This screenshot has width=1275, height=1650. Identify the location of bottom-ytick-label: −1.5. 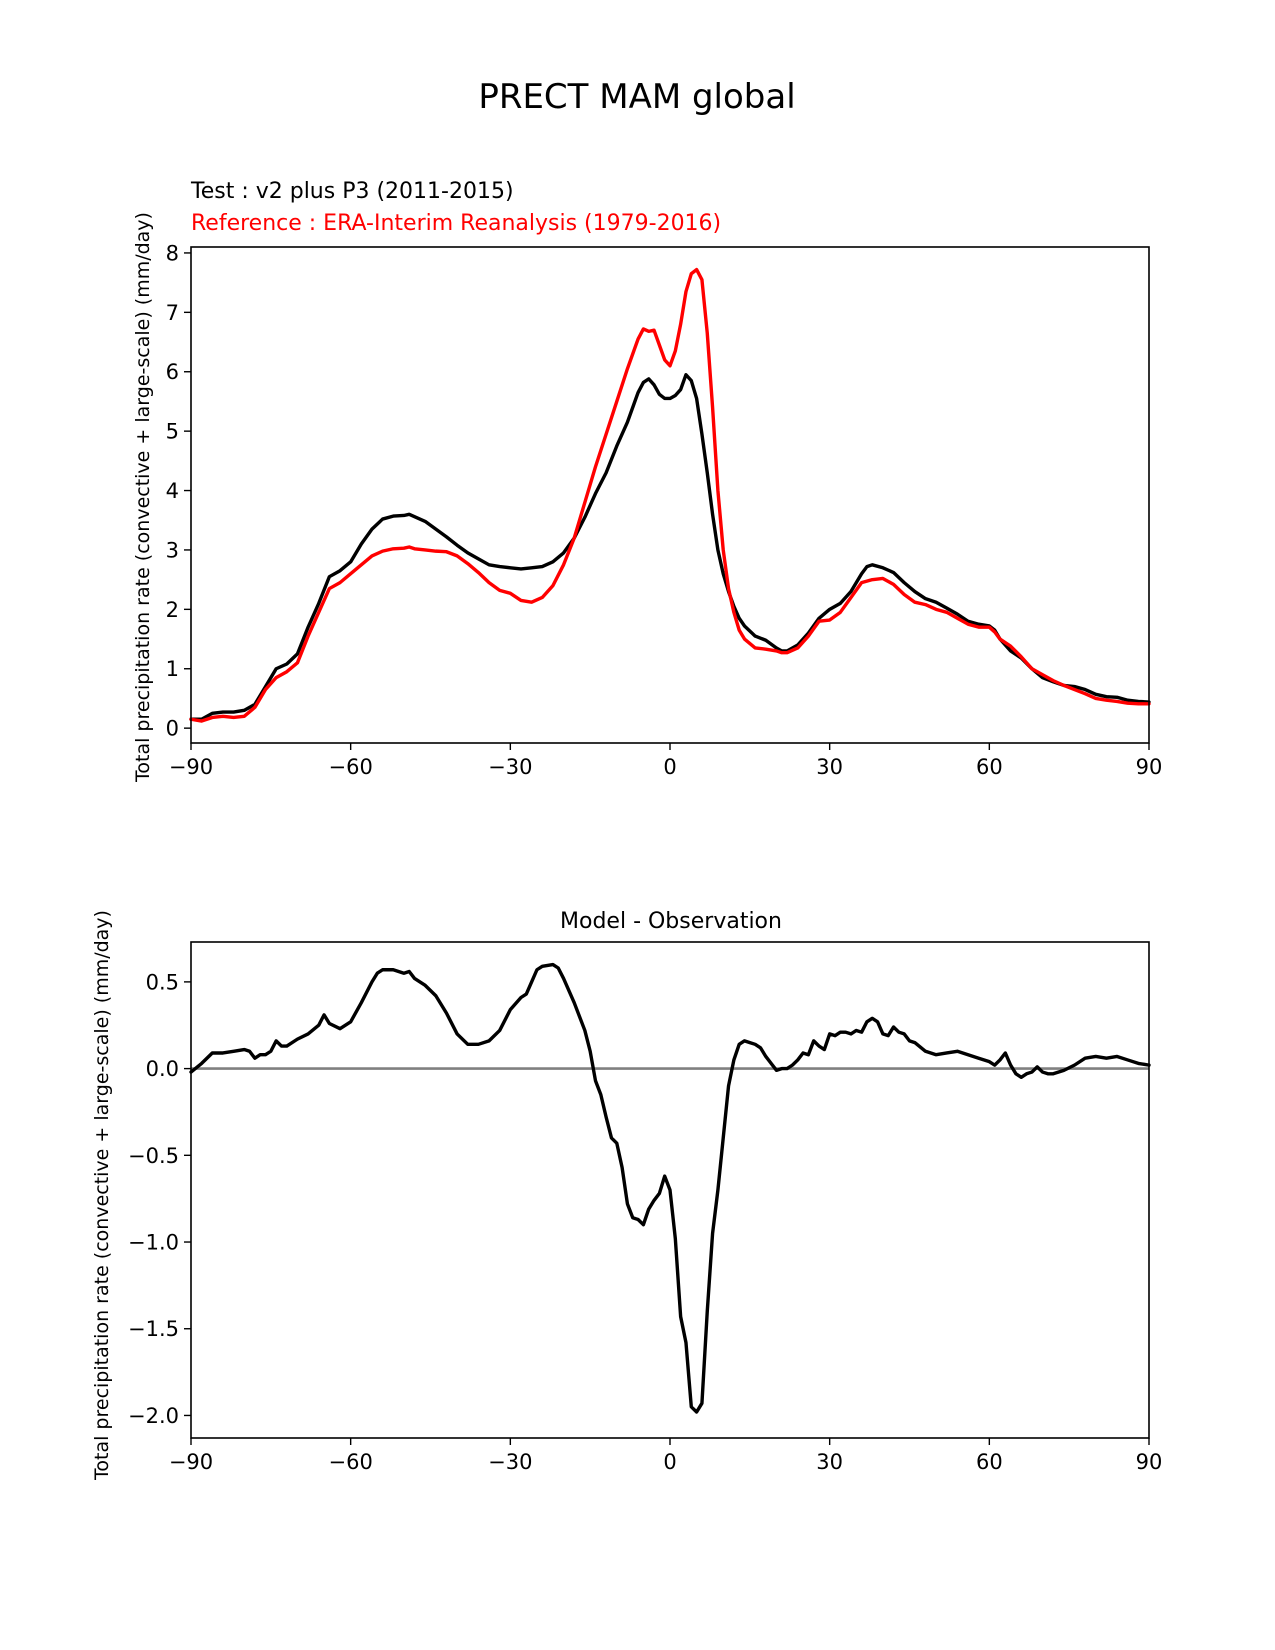
(153, 1329).